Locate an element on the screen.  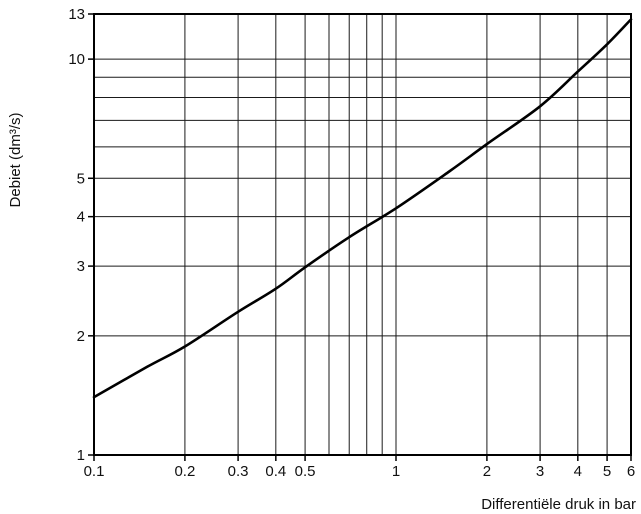
x-tick-label: 0.2 is located at coordinates (184, 471).